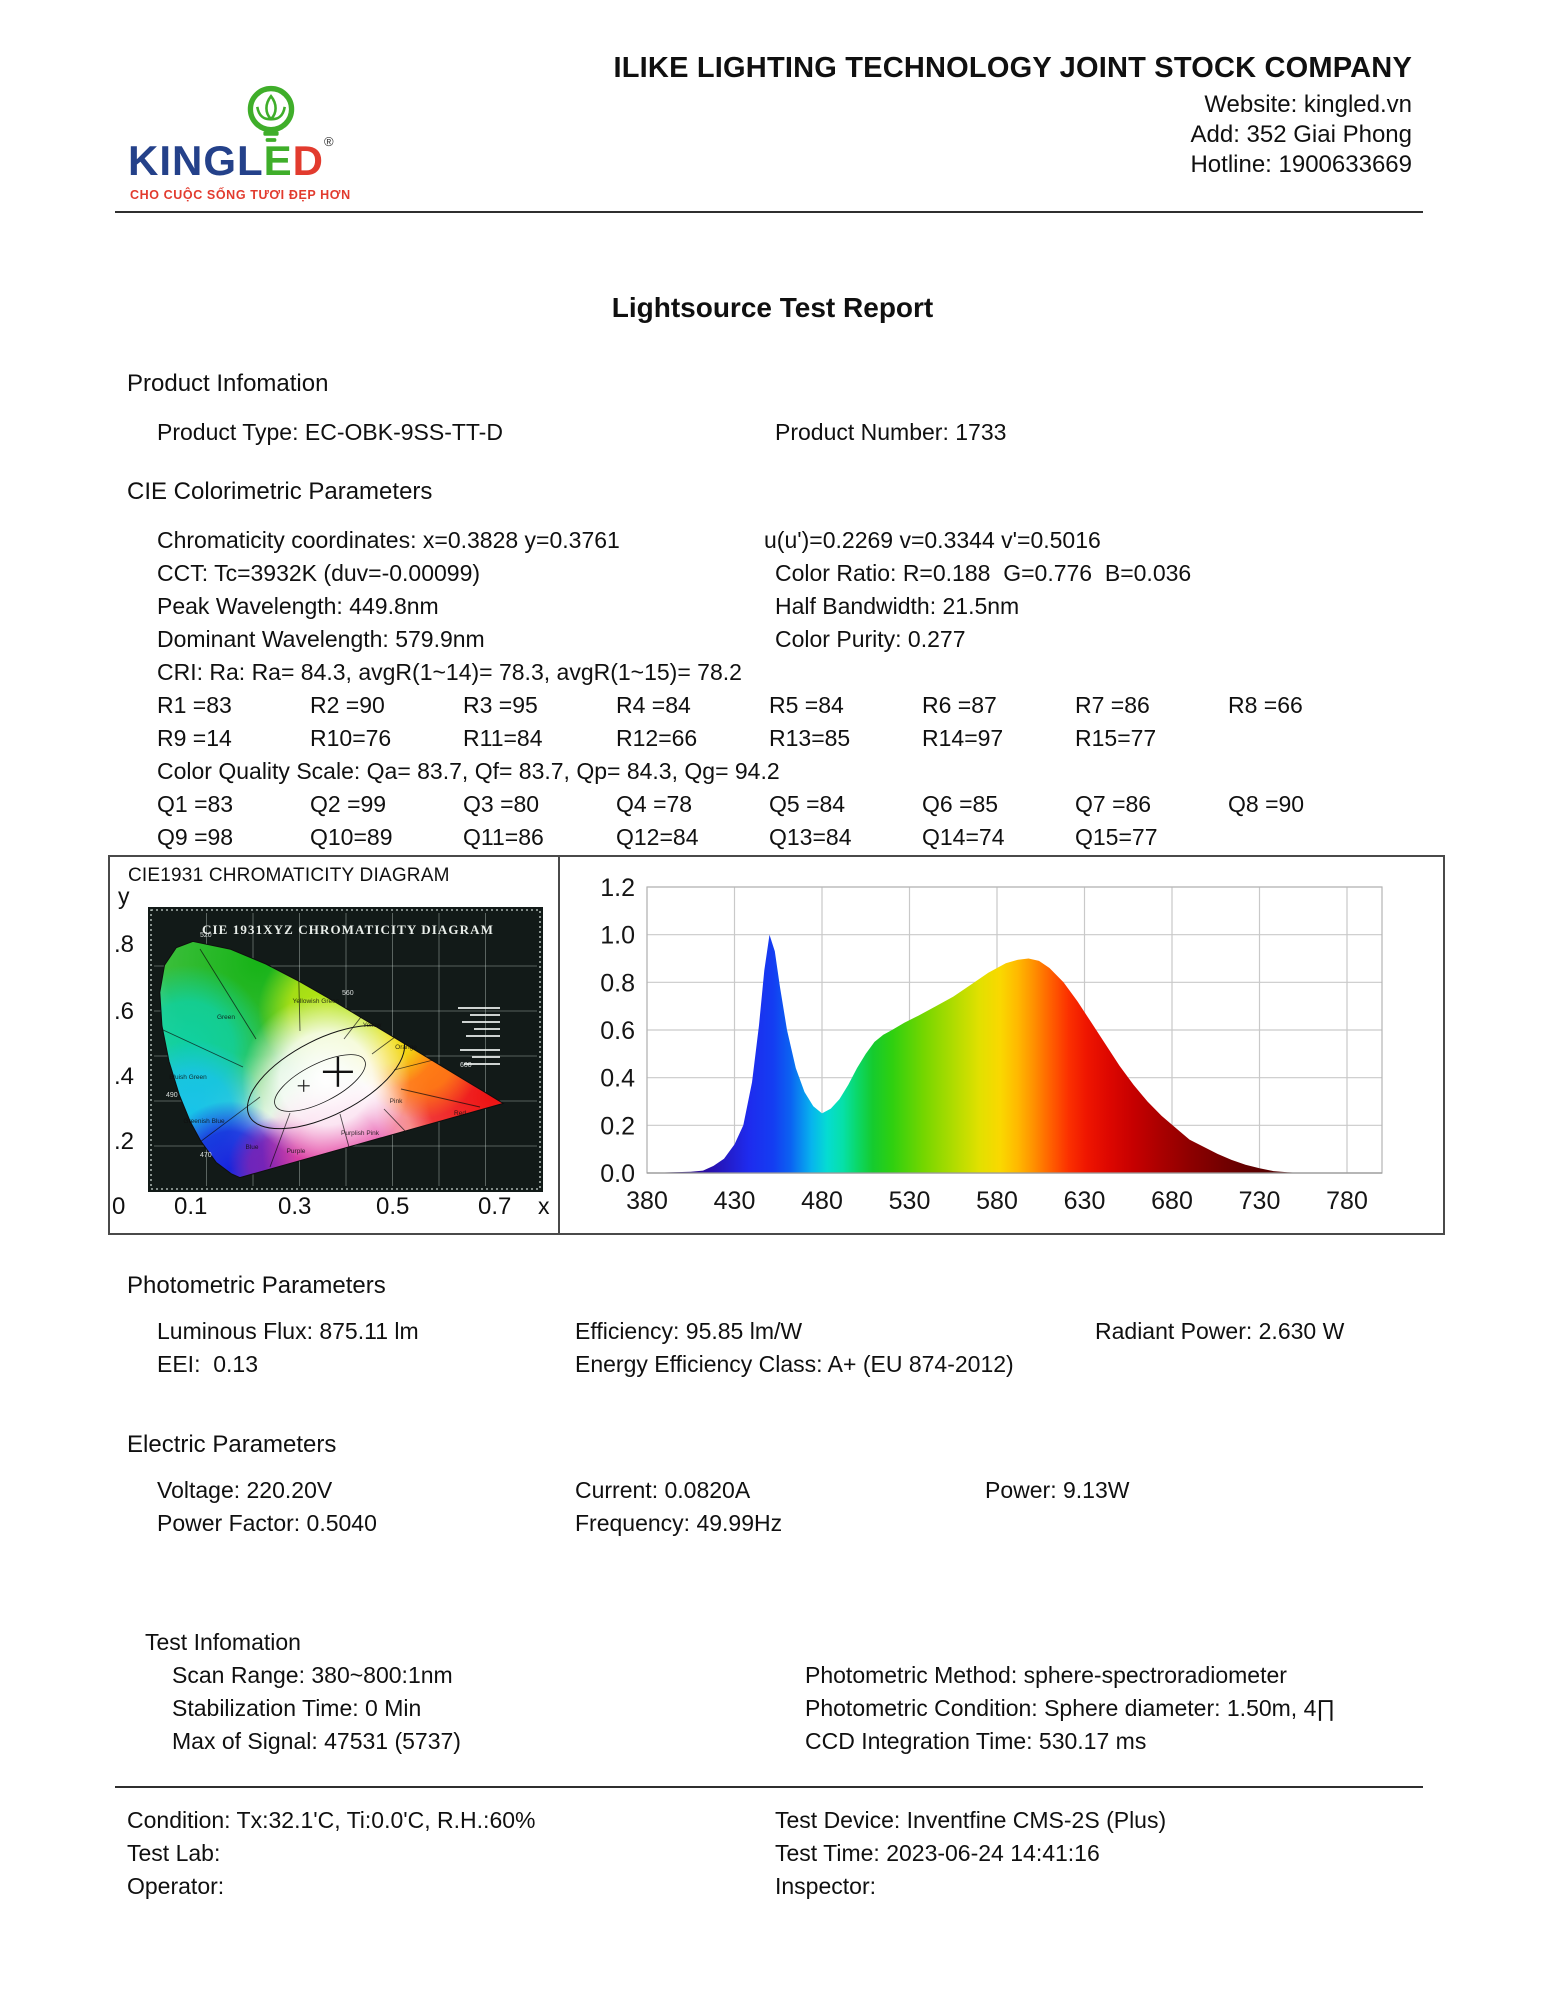 The image size is (1545, 2000). What do you see at coordinates (119, 1206) in the screenshot?
I see `cie-xtick-0: 0` at bounding box center [119, 1206].